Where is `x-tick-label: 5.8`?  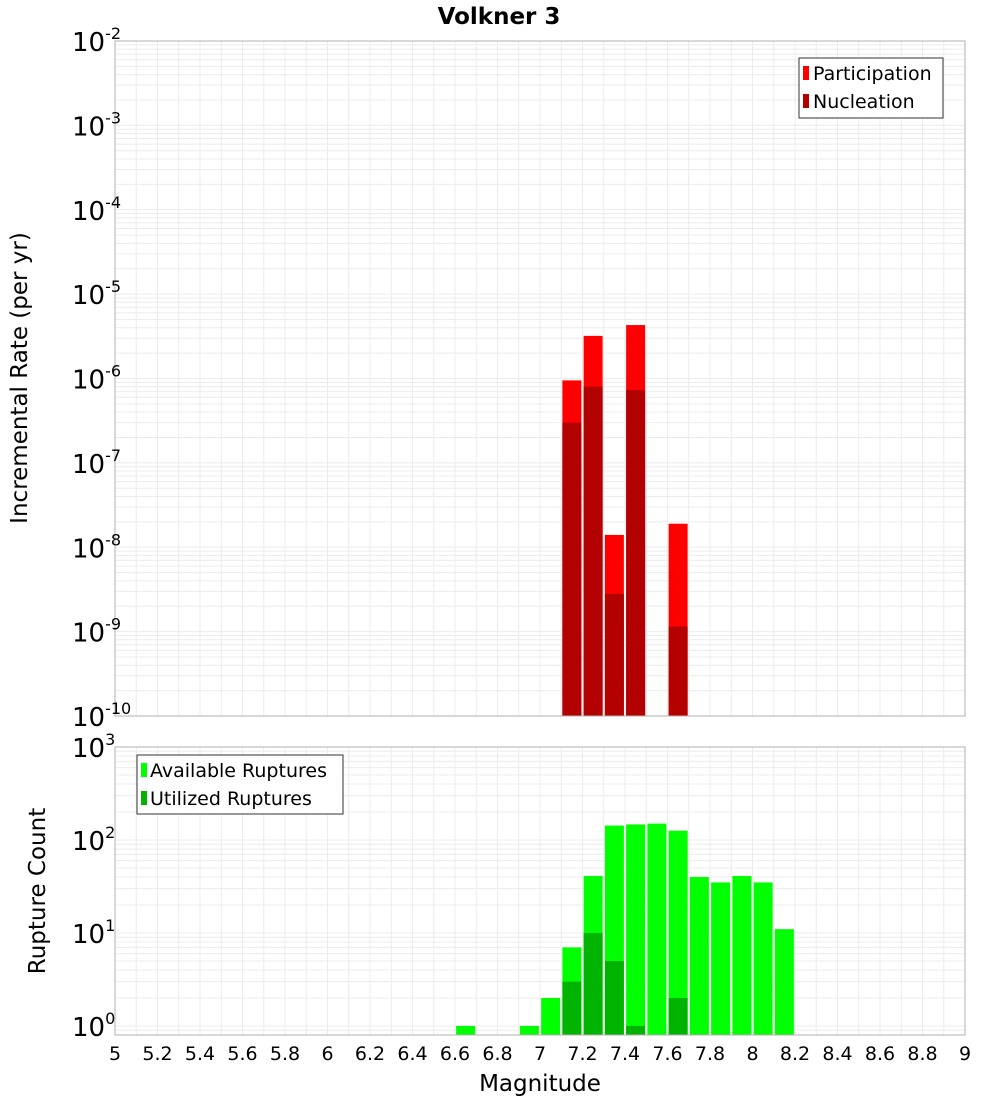
x-tick-label: 5.8 is located at coordinates (285, 1054).